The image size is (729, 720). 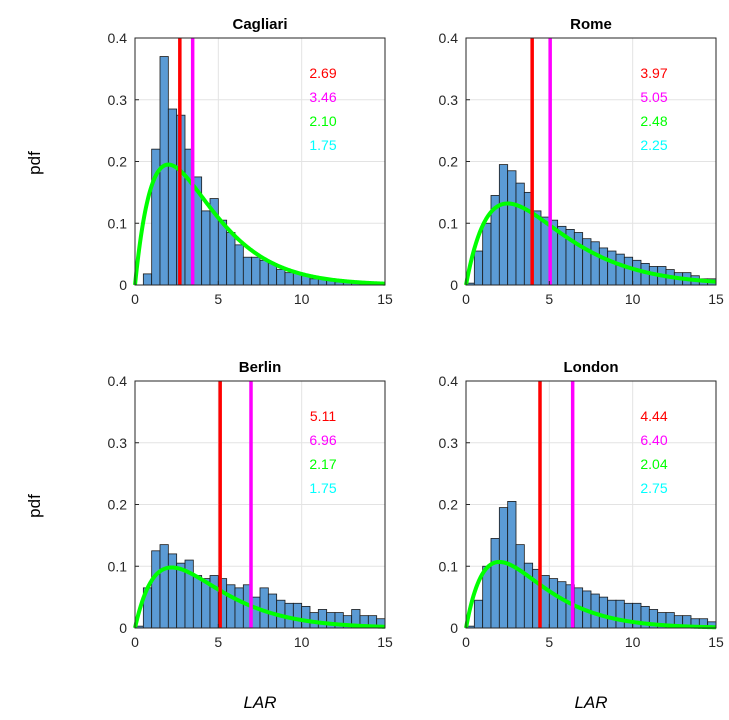 I want to click on berlin-ytick-label: 0.2, so click(x=118, y=505).